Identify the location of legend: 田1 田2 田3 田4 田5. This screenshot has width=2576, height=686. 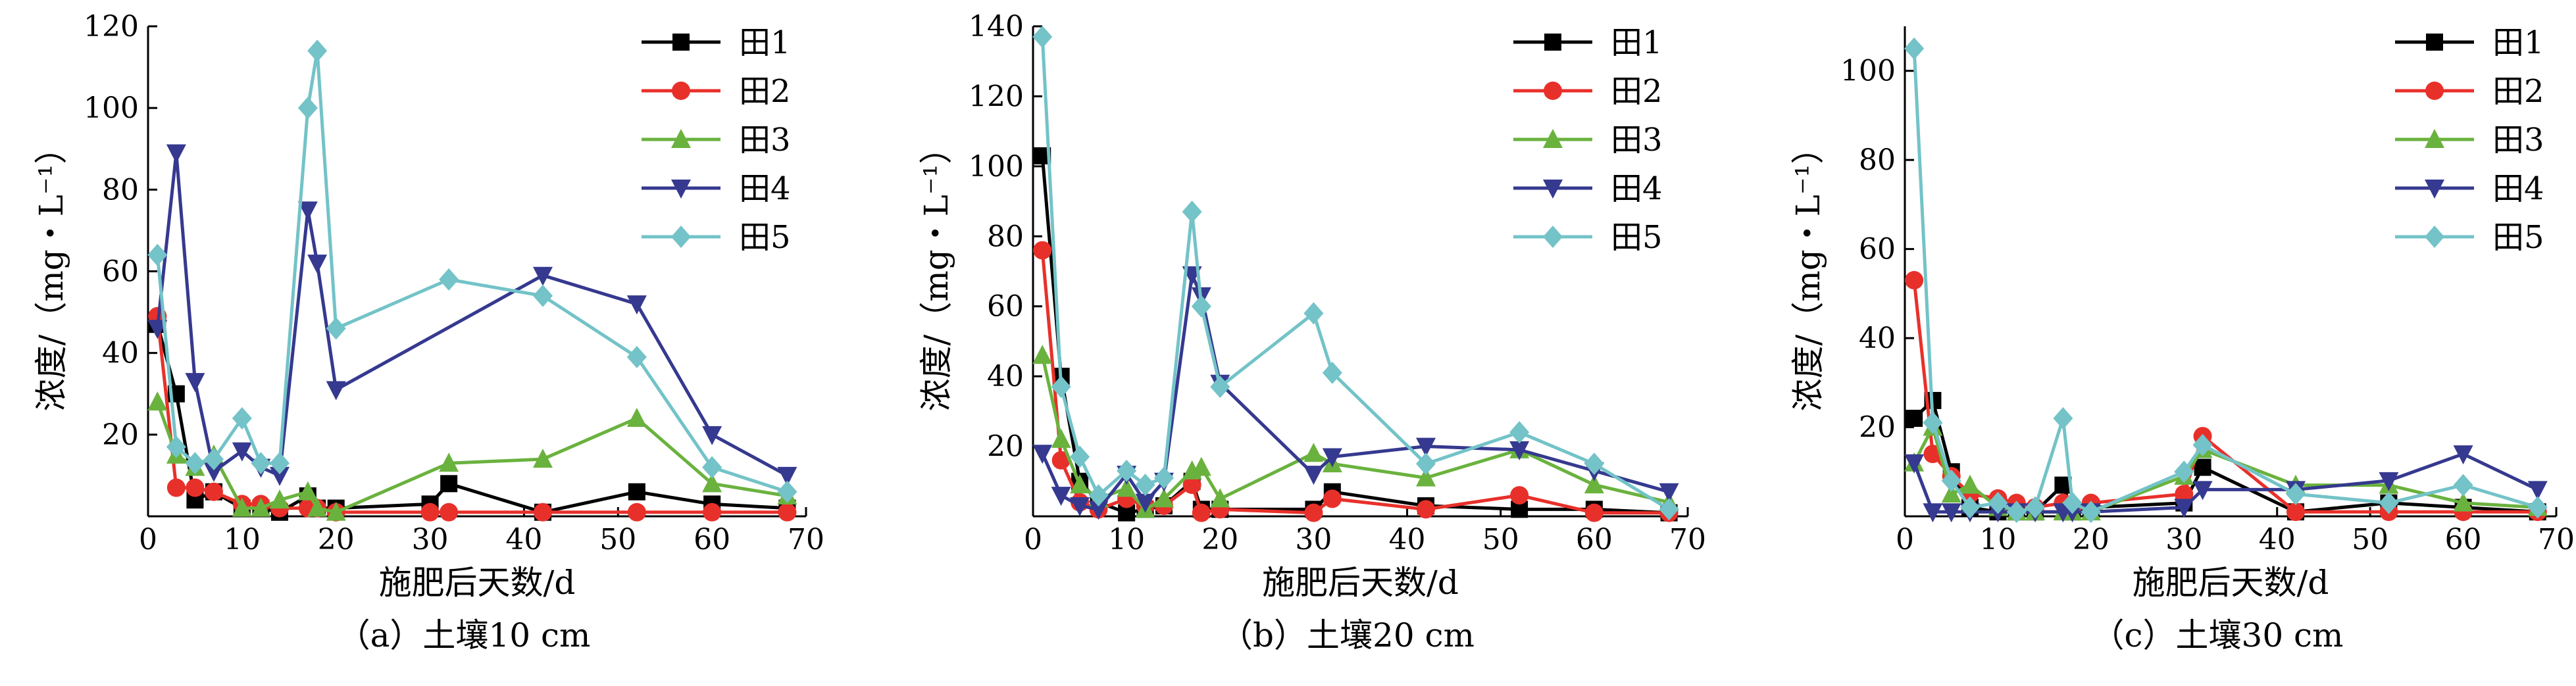
(1588, 140).